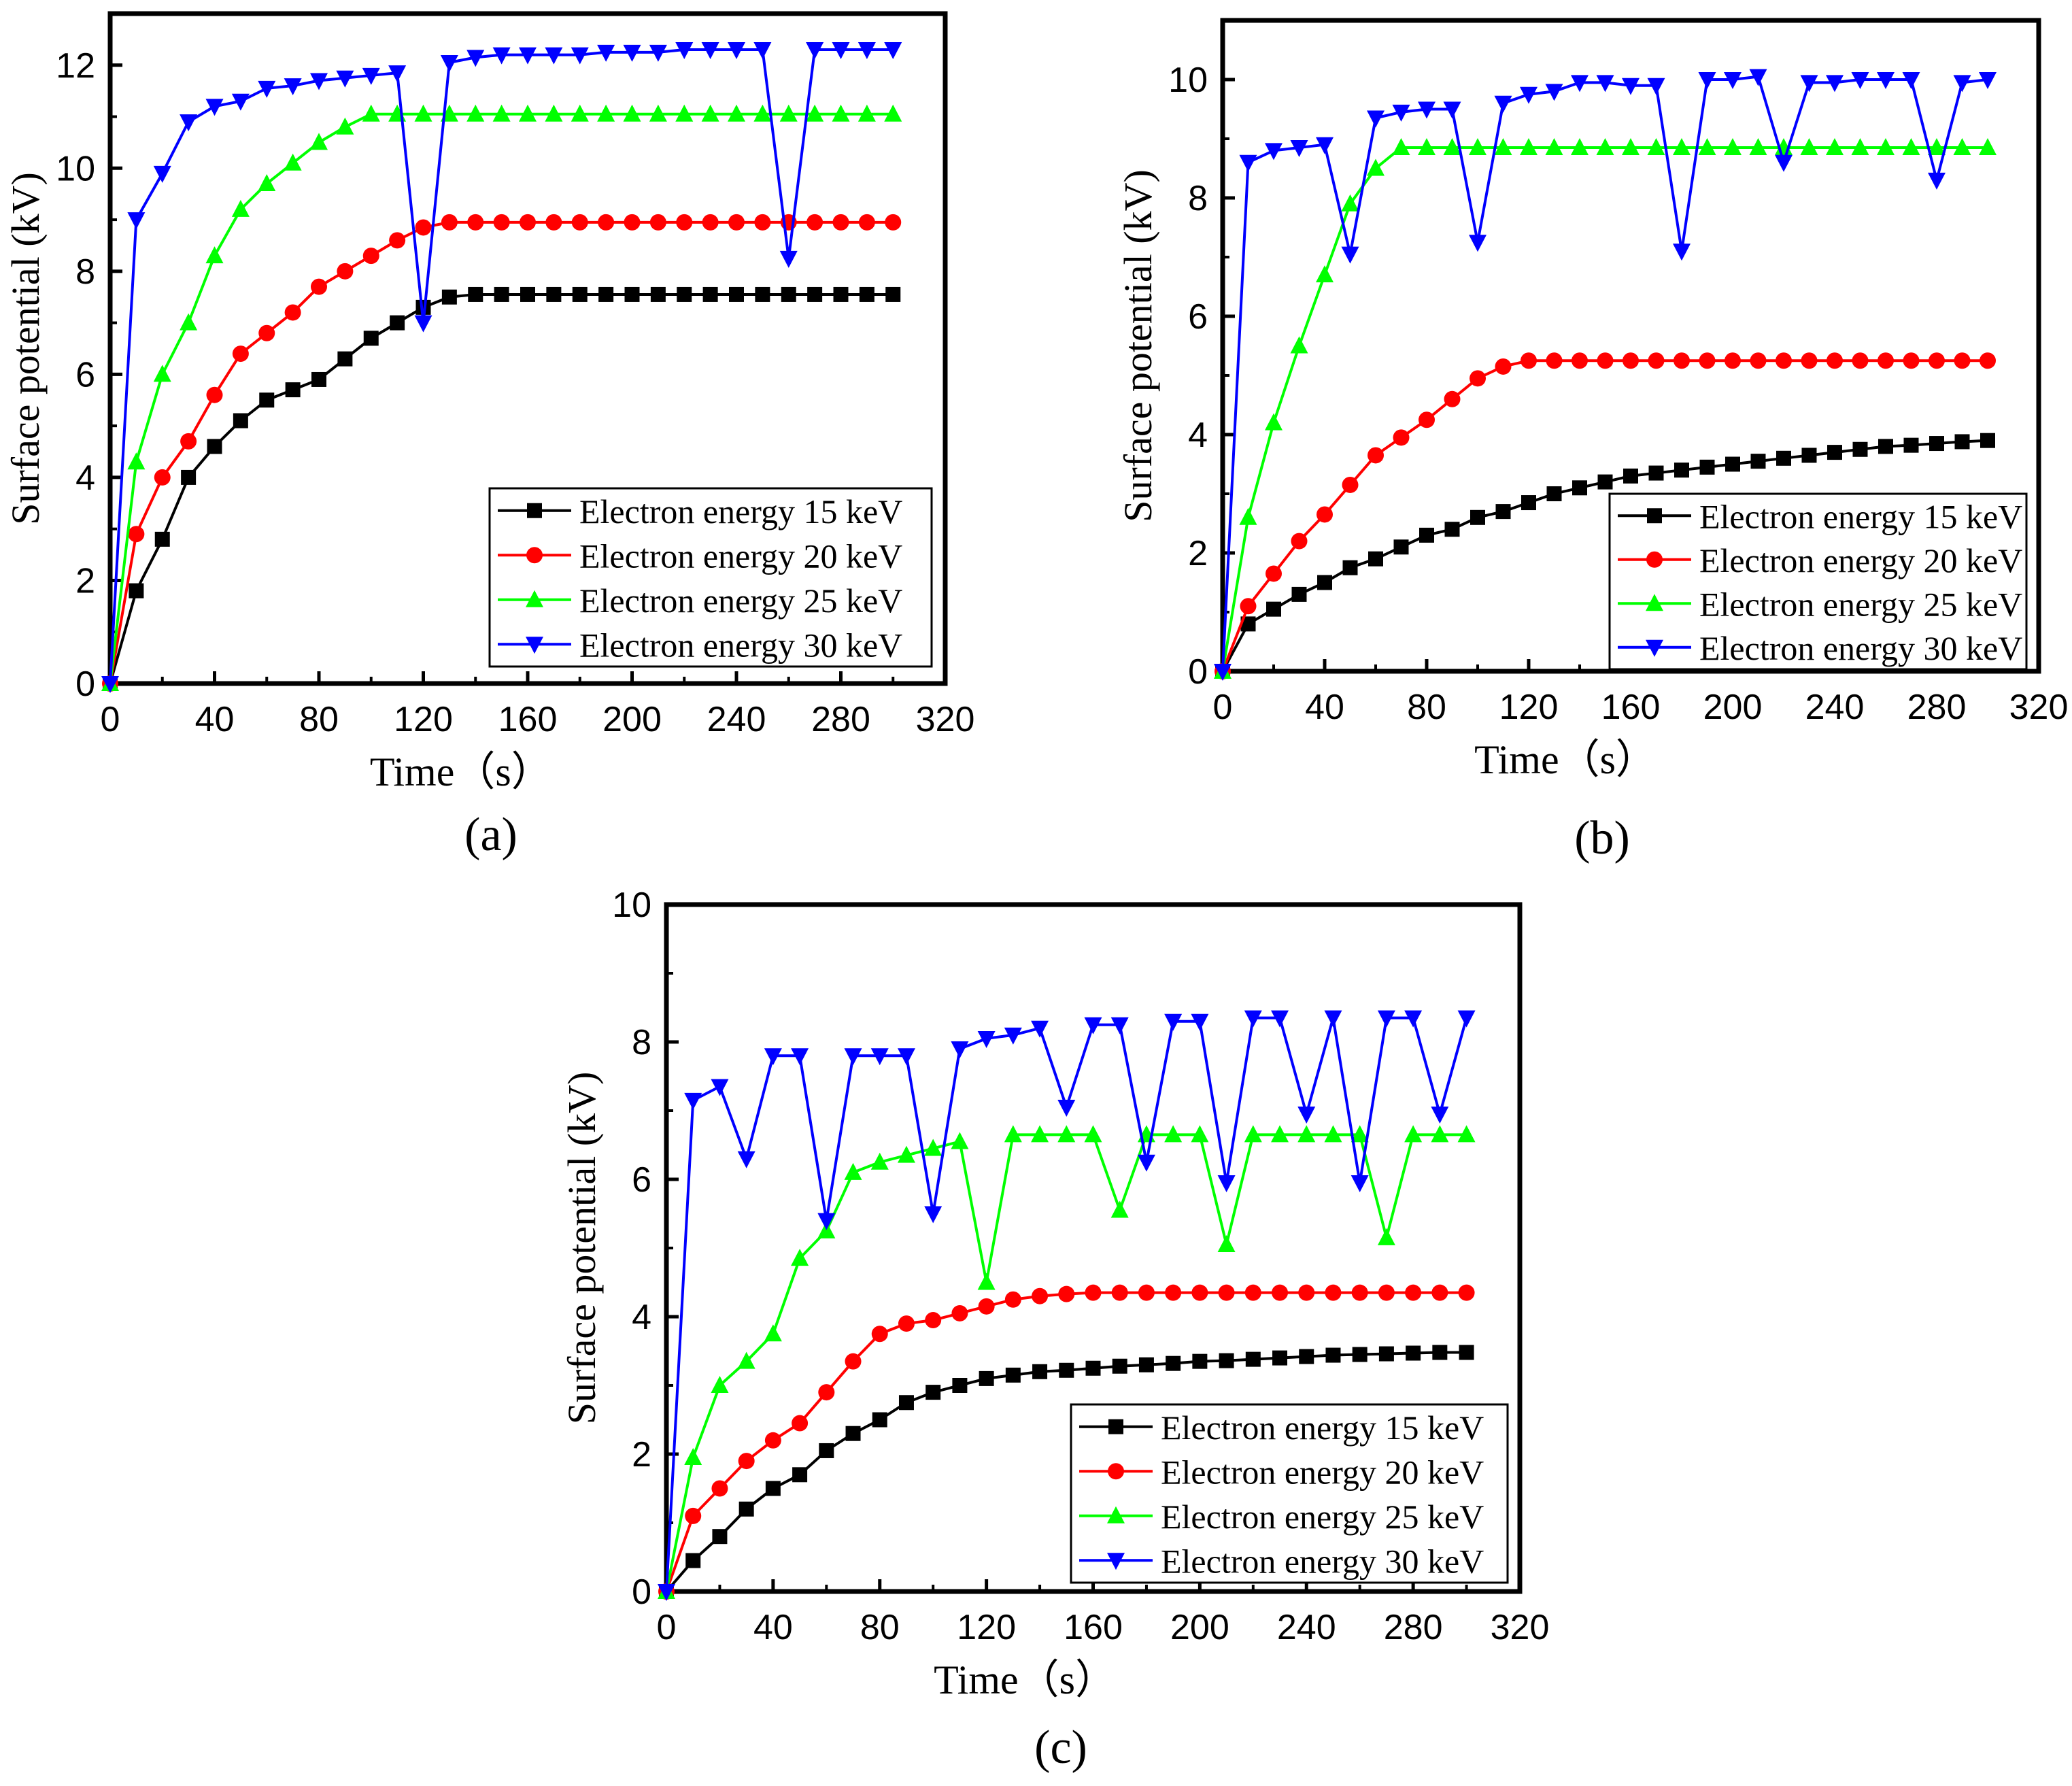 The image size is (2072, 1786). I want to click on y-tick-label: 4, so click(642, 1317).